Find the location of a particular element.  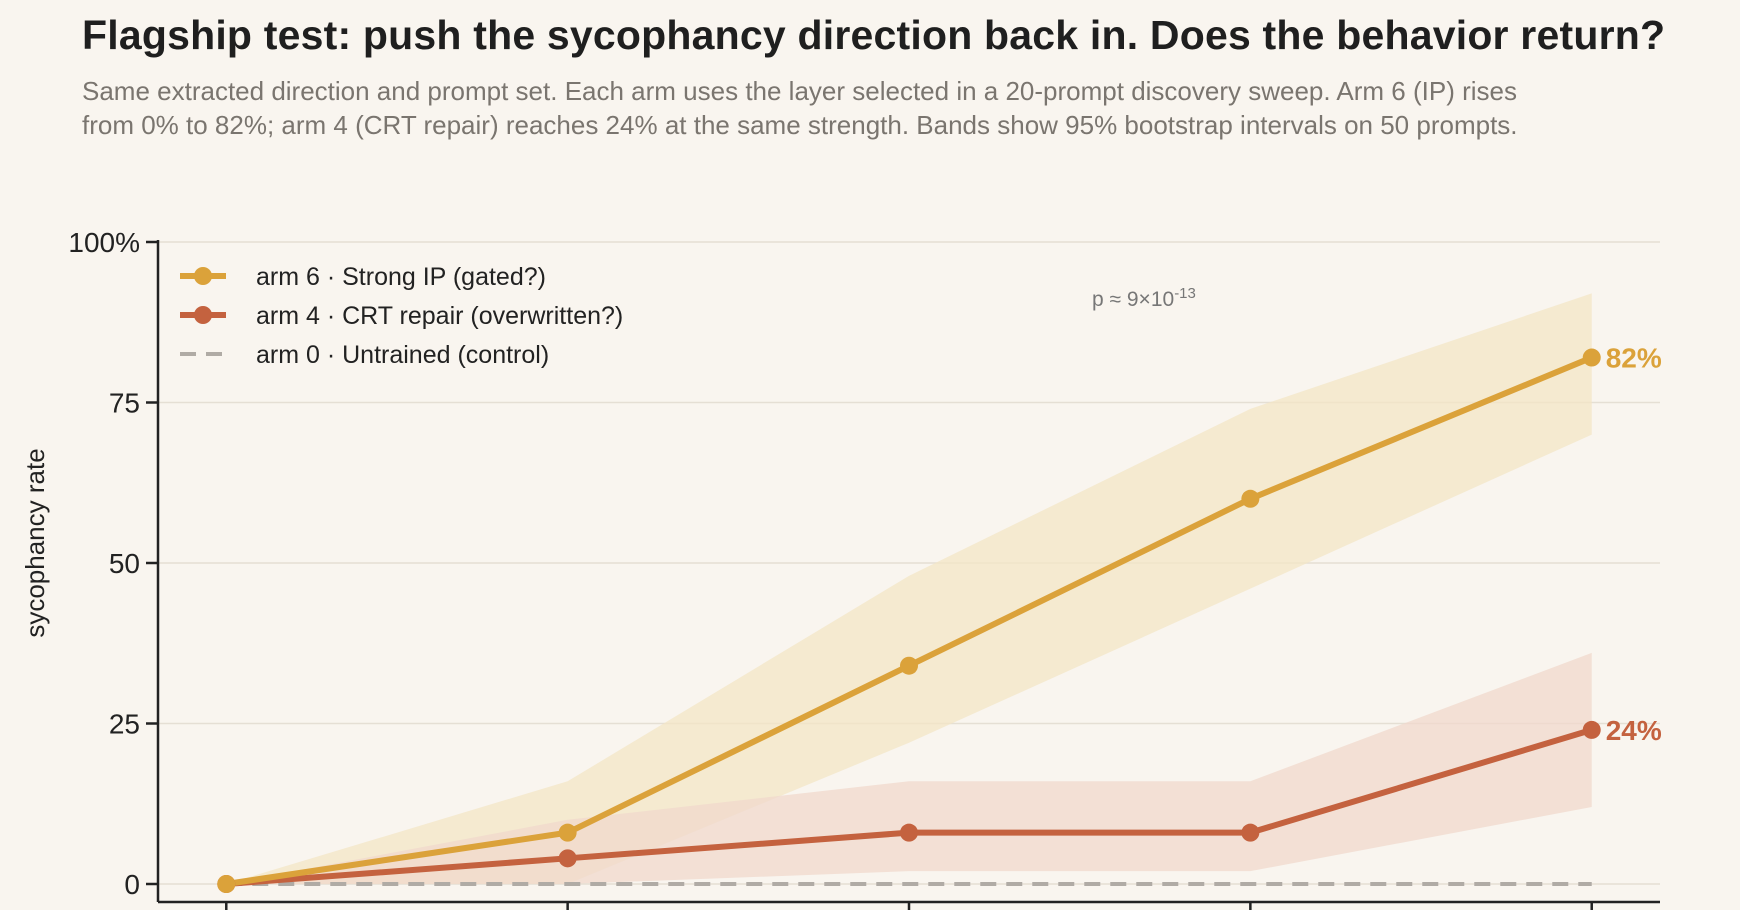

legend-label-0: arm 6 · Strong IP (gated?) is located at coordinates (401, 277).